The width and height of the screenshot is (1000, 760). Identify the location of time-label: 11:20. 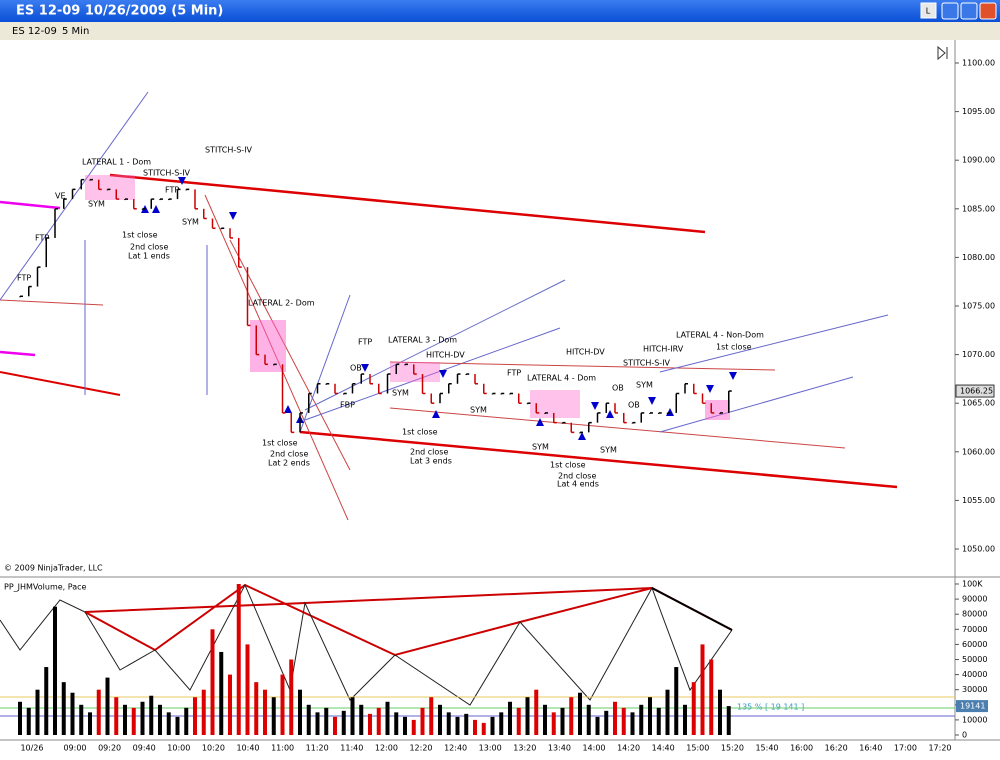
(317, 748).